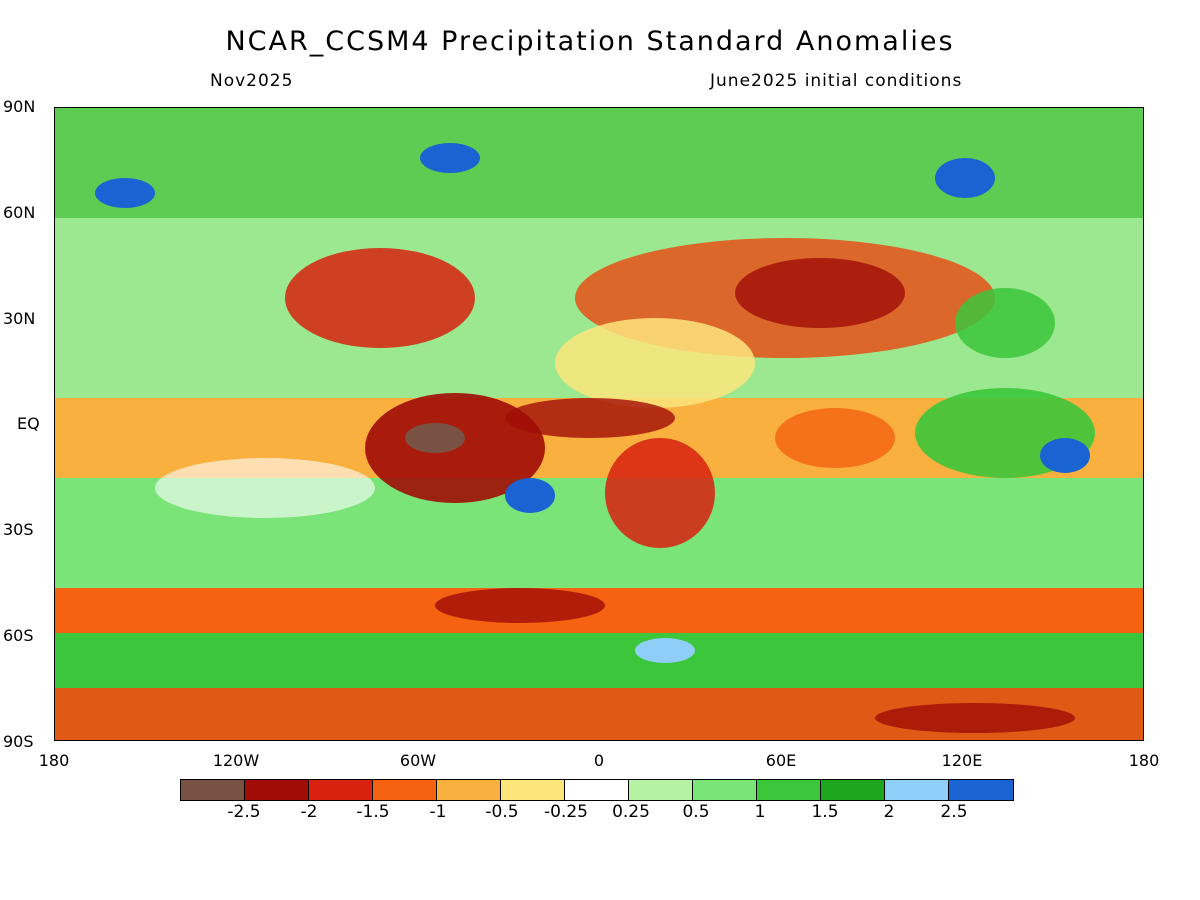 Image resolution: width=1200 pixels, height=900 pixels. I want to click on anomaly-south-pacific, so click(265, 488).